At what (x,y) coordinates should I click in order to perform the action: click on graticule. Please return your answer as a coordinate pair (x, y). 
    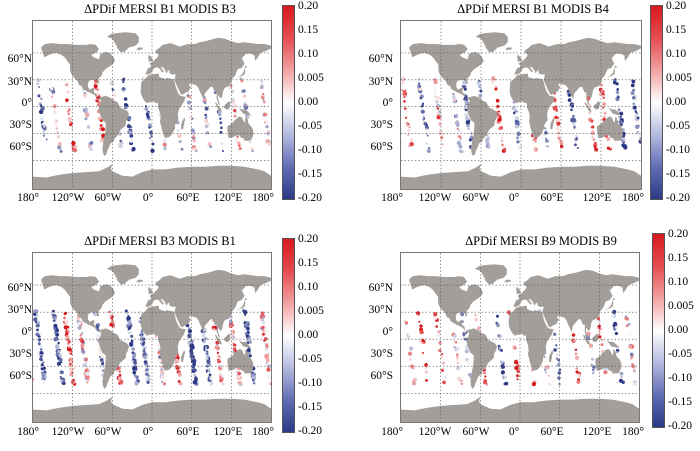
    Looking at the image, I should click on (521, 105).